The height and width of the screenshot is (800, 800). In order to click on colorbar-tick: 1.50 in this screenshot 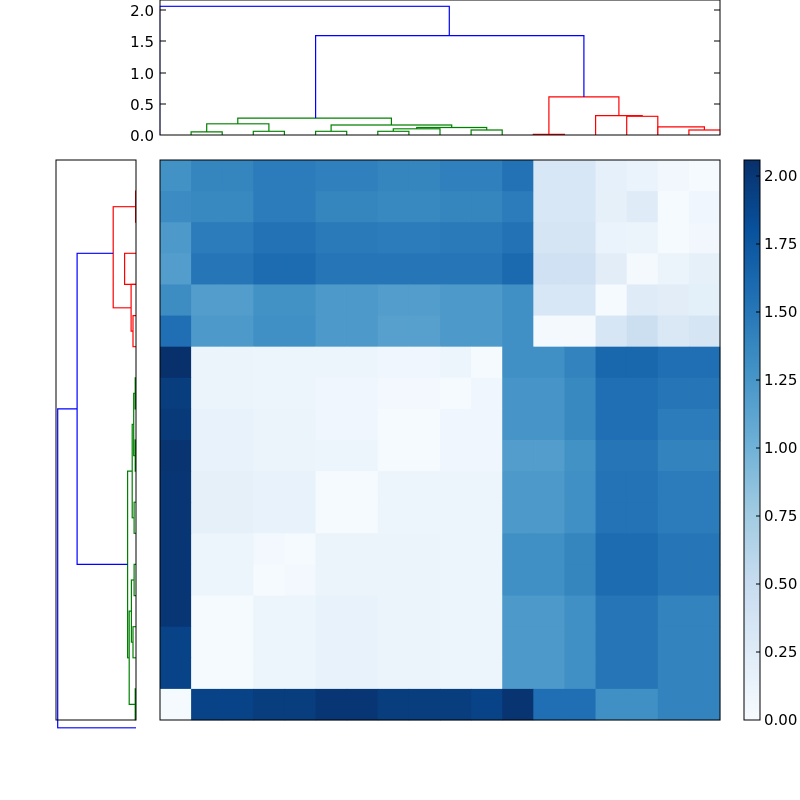, I will do `click(776, 312)`.